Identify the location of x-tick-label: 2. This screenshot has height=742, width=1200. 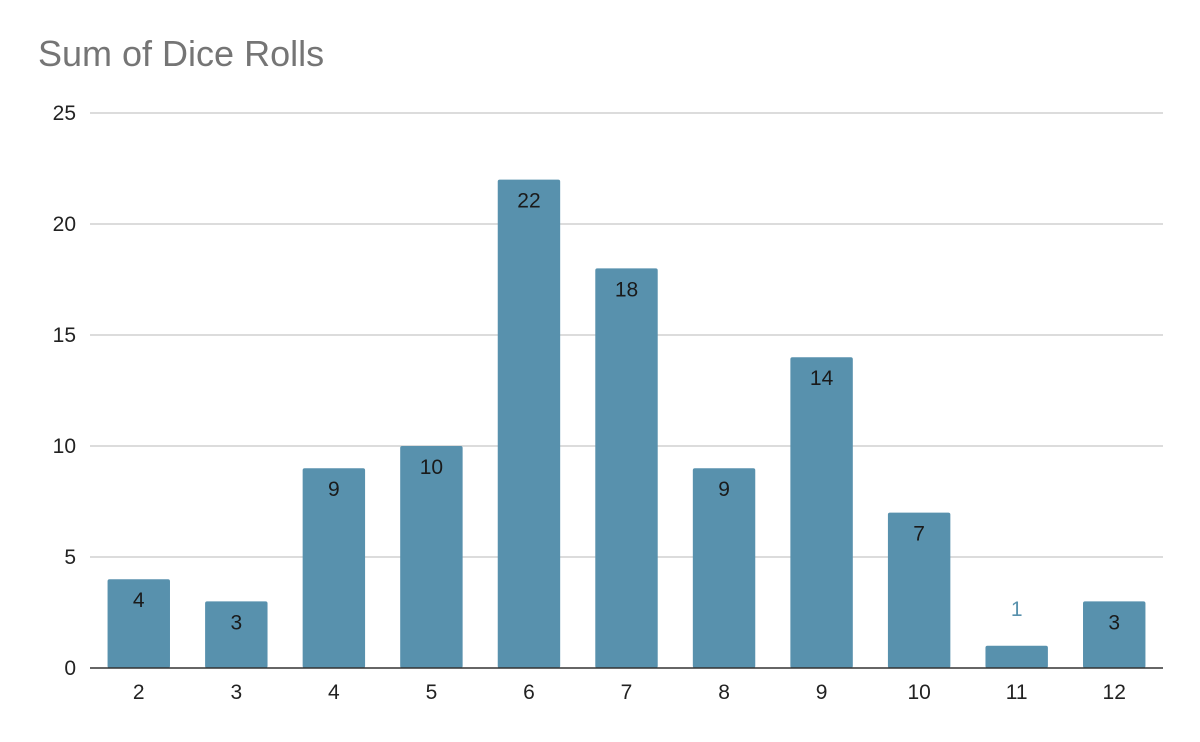
(139, 692).